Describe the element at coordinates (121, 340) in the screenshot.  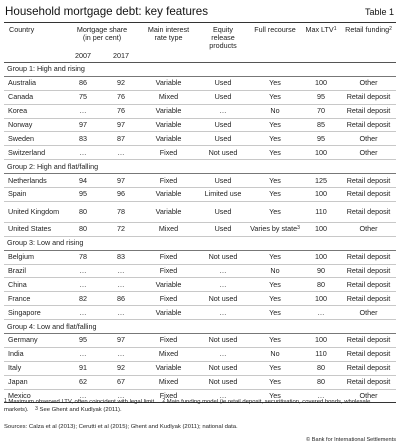
I see `cell-share-2017: 97` at that location.